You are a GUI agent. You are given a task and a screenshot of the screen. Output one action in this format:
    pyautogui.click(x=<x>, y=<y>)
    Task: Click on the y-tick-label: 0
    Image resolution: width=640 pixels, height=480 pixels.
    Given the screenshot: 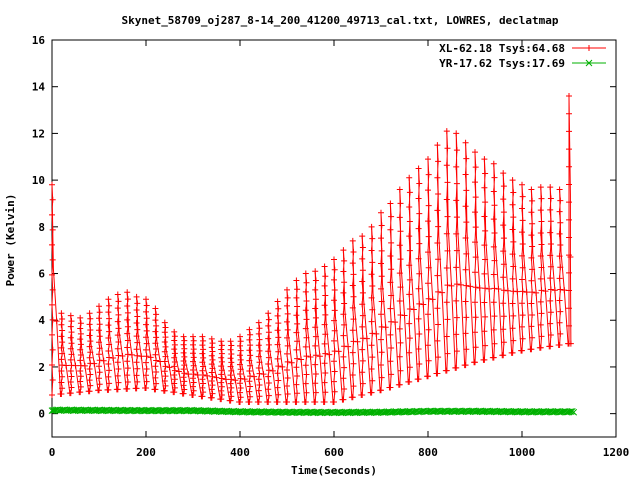 What is the action you would take?
    pyautogui.click(x=41, y=414)
    